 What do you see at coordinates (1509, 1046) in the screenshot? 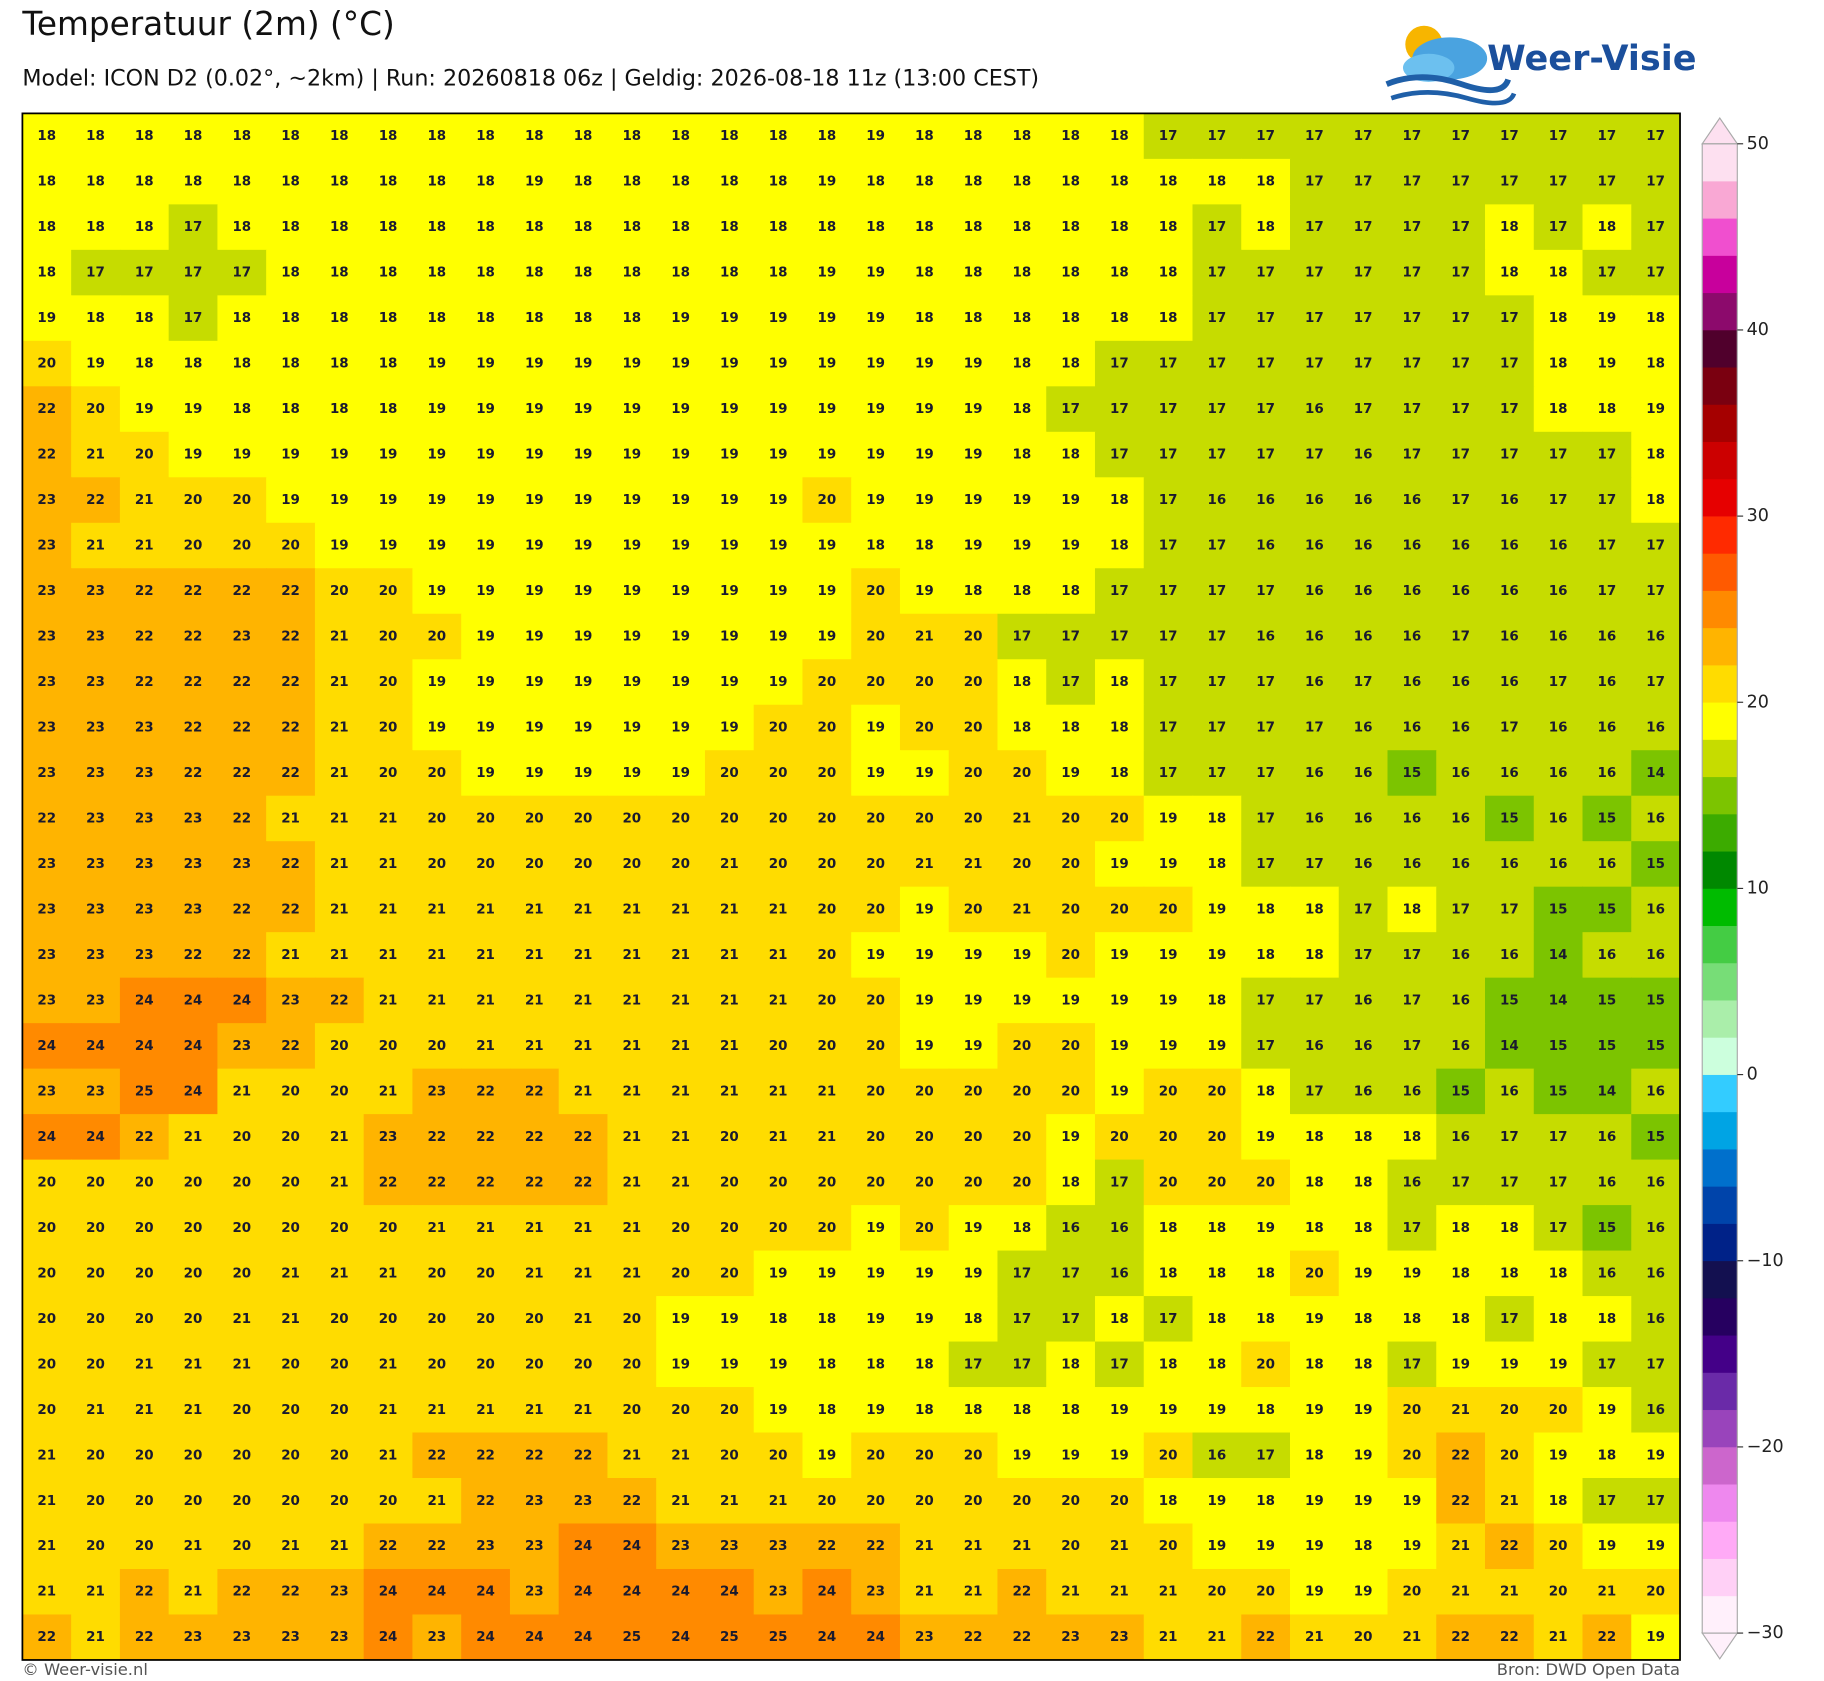
I see `temperature-label: 14` at bounding box center [1509, 1046].